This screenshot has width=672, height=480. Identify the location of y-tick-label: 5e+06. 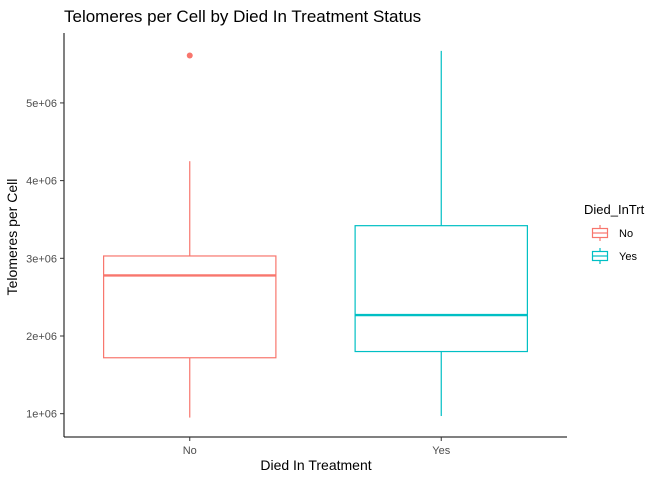
(41, 104).